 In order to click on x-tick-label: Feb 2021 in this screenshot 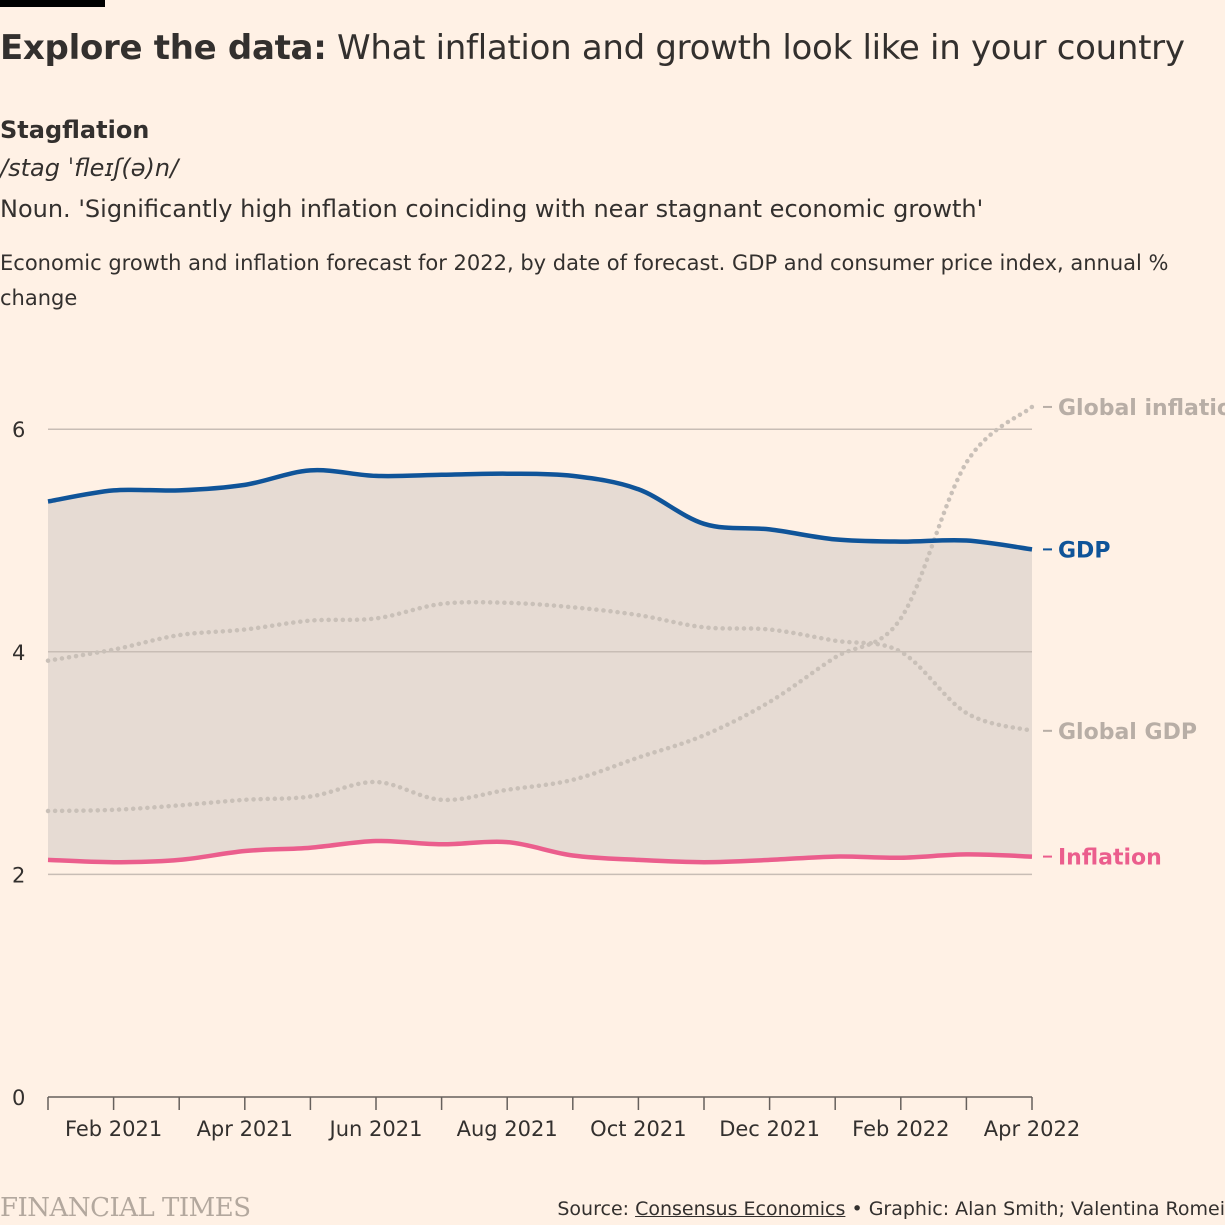, I will do `click(113, 1129)`.